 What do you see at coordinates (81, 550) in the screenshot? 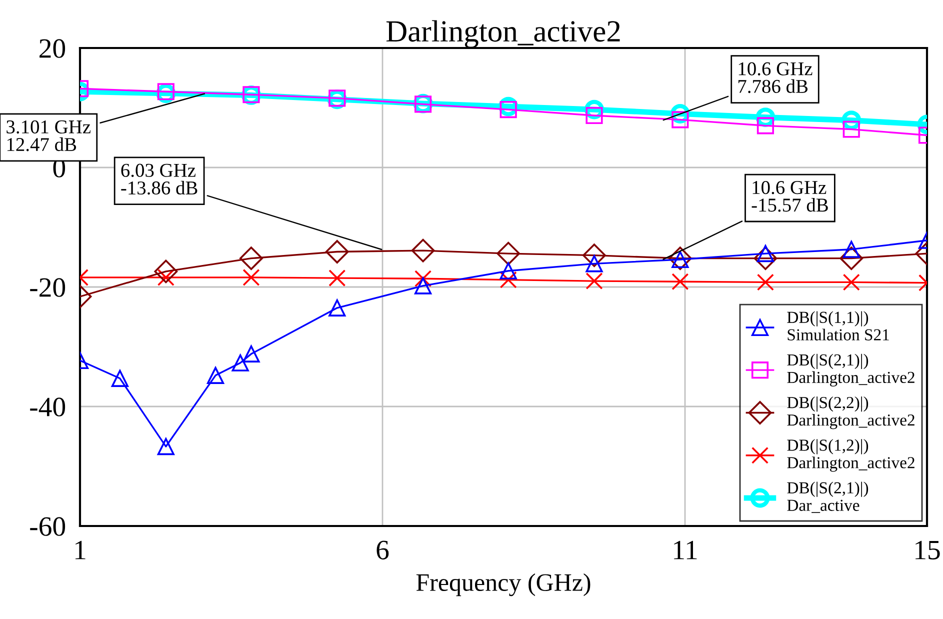
I see `x-tick-label: 1` at bounding box center [81, 550].